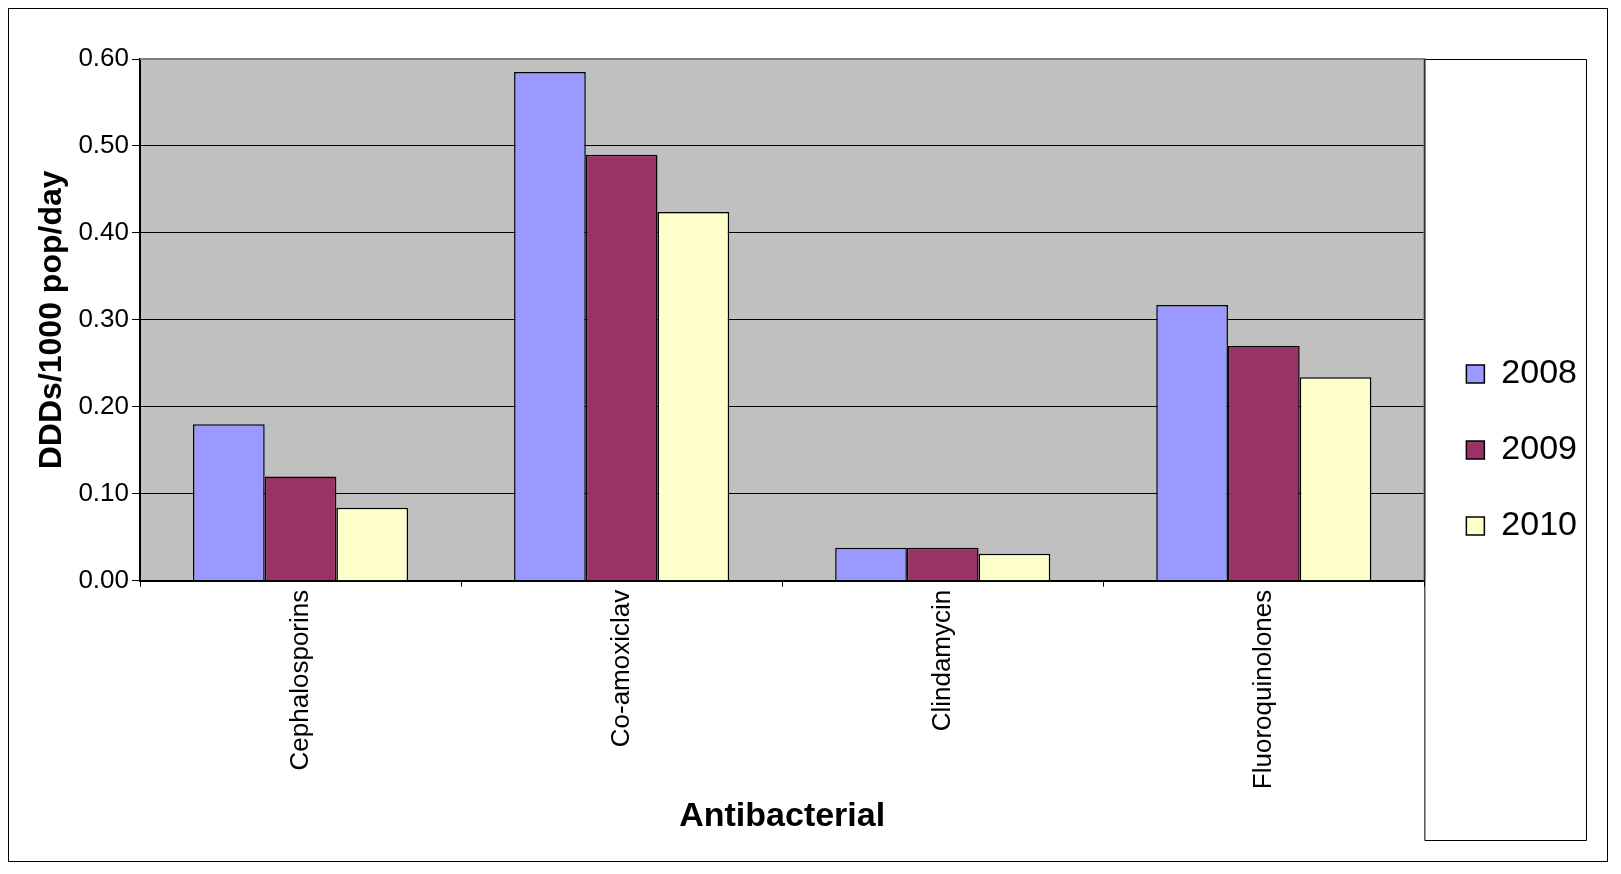  Describe the element at coordinates (103, 404) in the screenshot. I see `y-tick-label: 0.20` at that location.